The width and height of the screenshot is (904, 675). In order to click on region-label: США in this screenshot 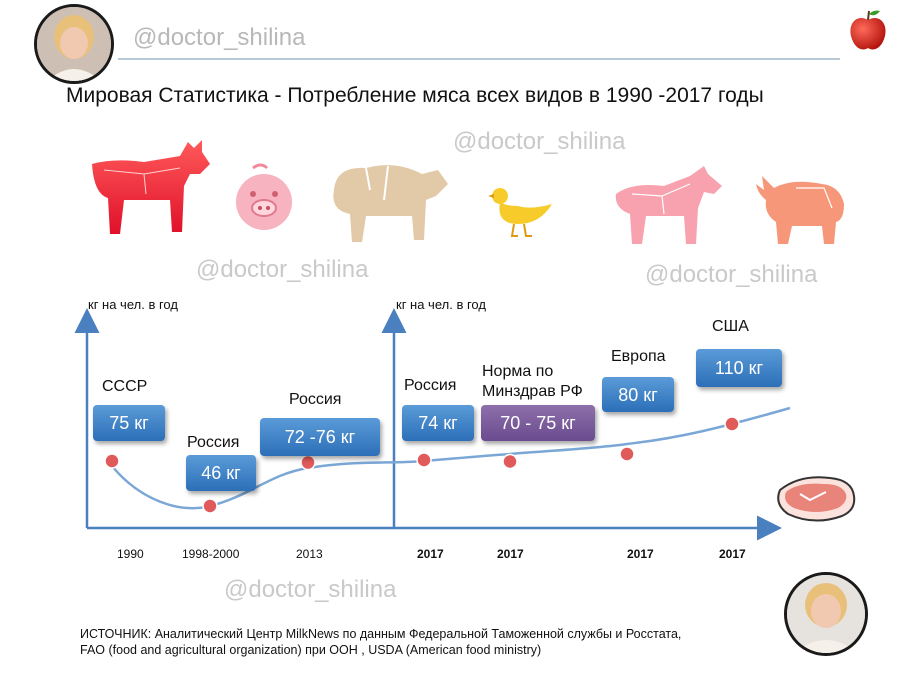, I will do `click(730, 326)`.